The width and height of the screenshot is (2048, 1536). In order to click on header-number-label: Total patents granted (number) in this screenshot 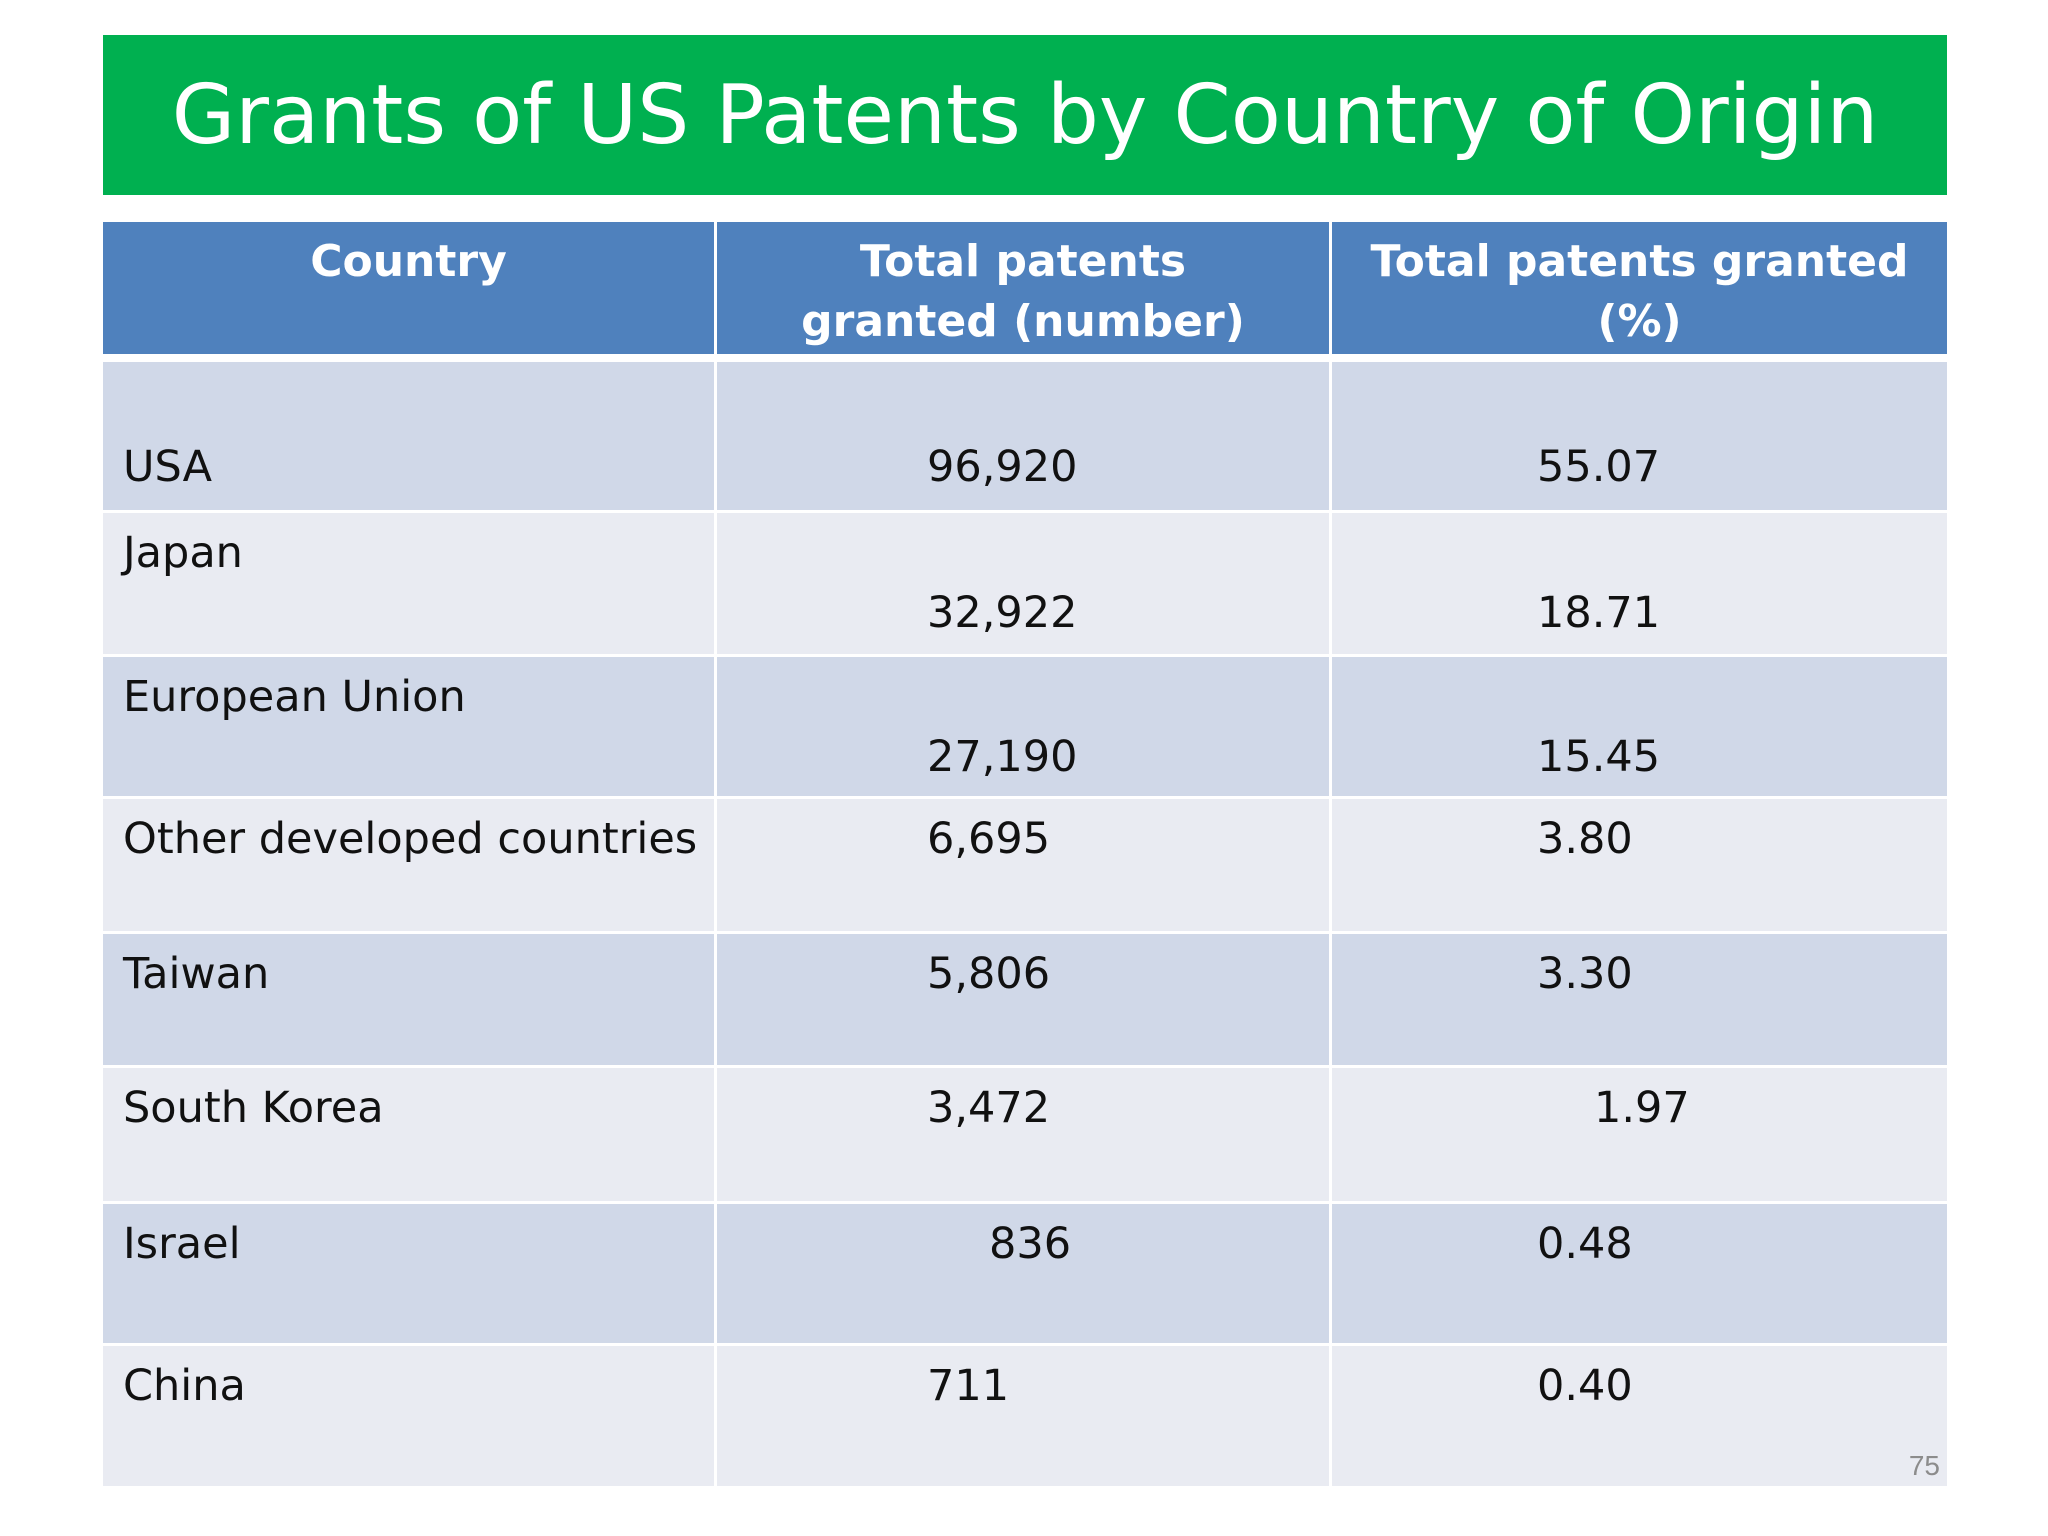, I will do `click(1023, 291)`.